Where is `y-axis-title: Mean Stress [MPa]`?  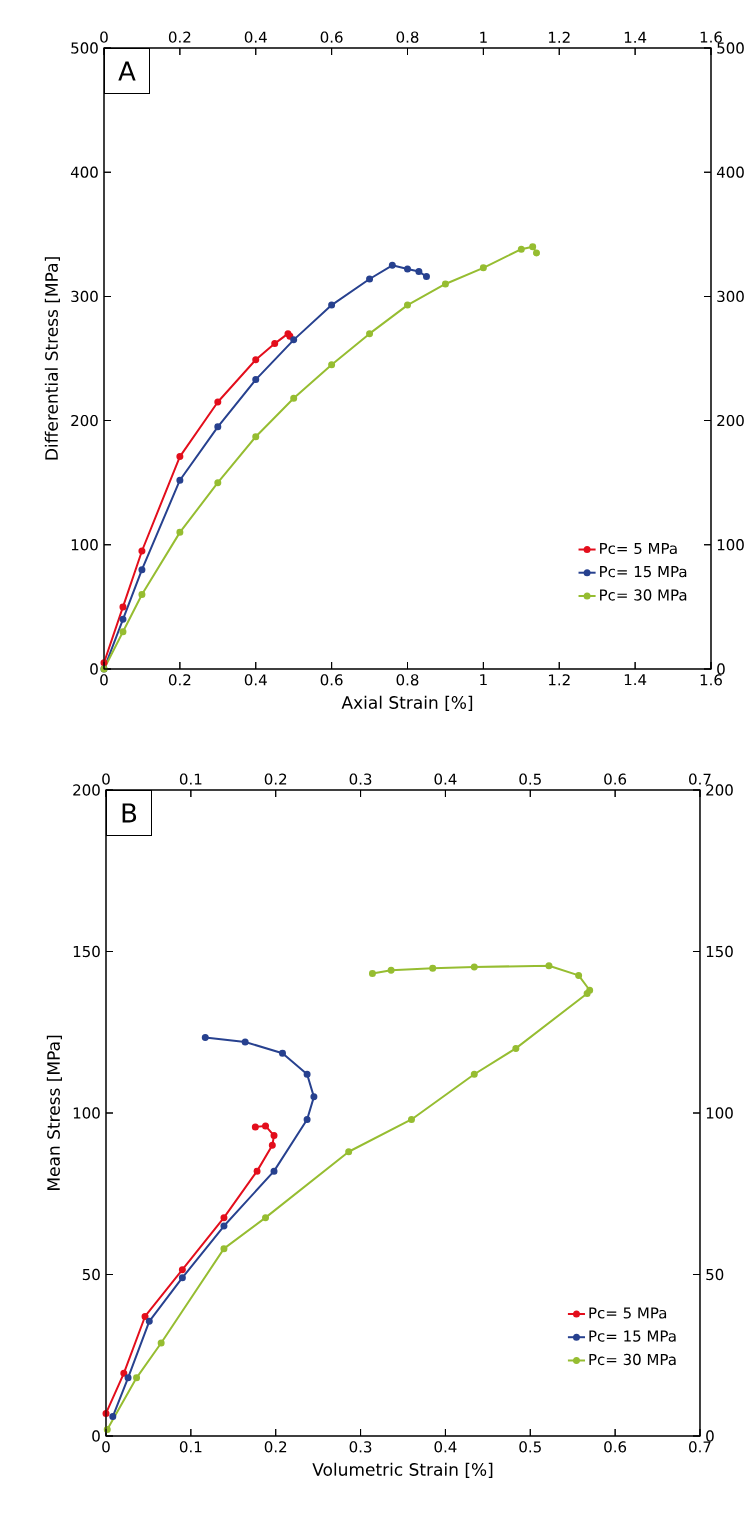
y-axis-title: Mean Stress [MPa] is located at coordinates (54, 1112).